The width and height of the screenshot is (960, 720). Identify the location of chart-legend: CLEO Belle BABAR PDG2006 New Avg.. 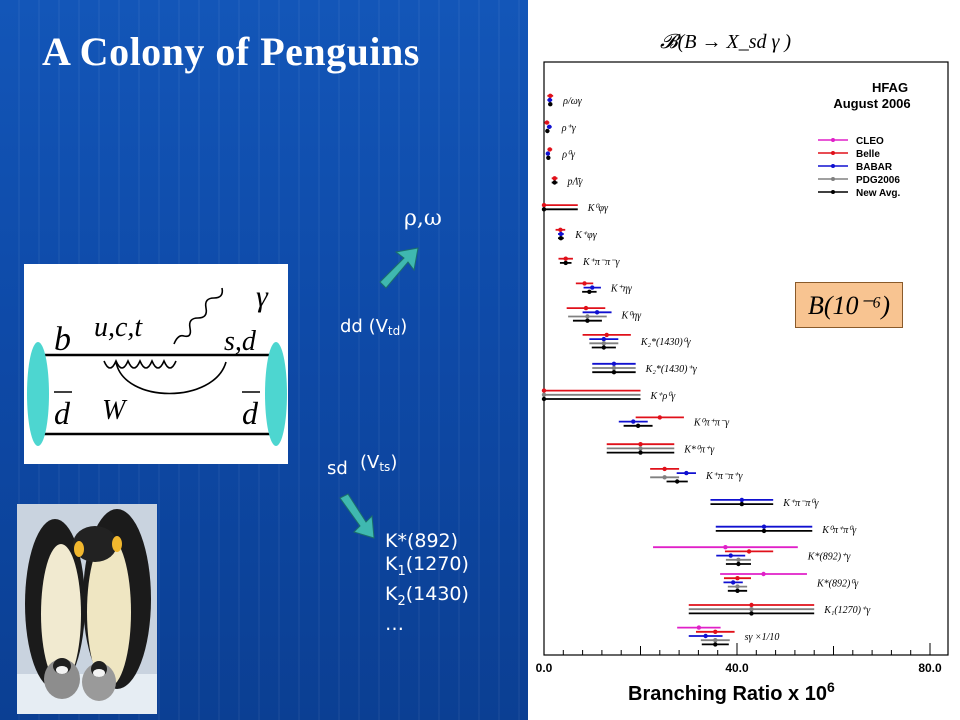
(859, 167).